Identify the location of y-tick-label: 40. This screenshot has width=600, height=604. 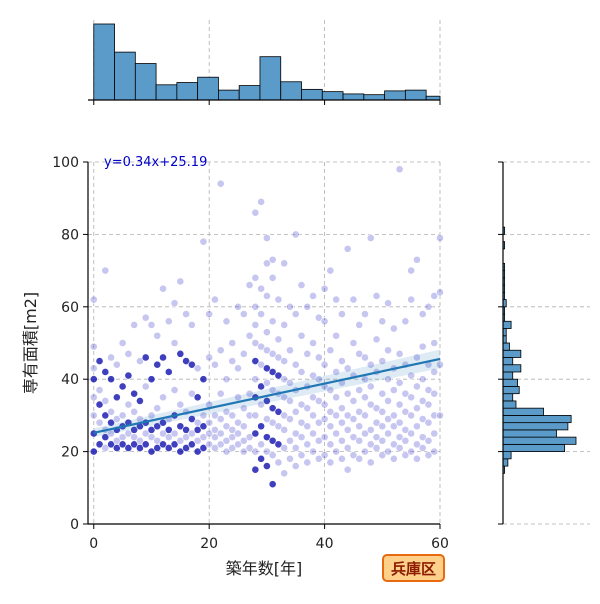
(70, 380).